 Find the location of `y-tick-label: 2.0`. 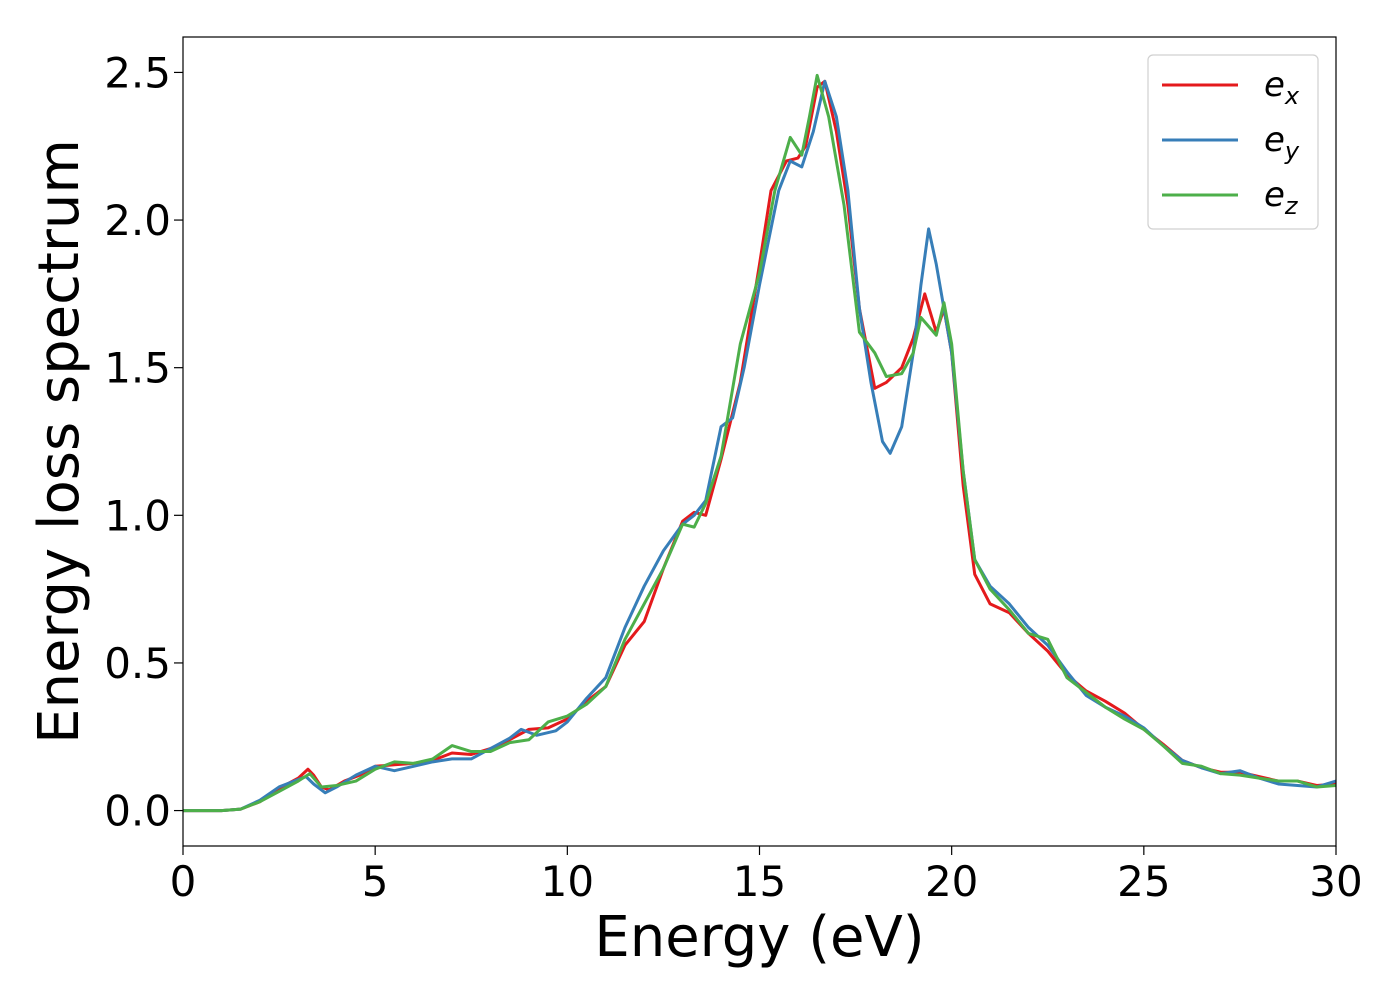

y-tick-label: 2.0 is located at coordinates (137, 220).